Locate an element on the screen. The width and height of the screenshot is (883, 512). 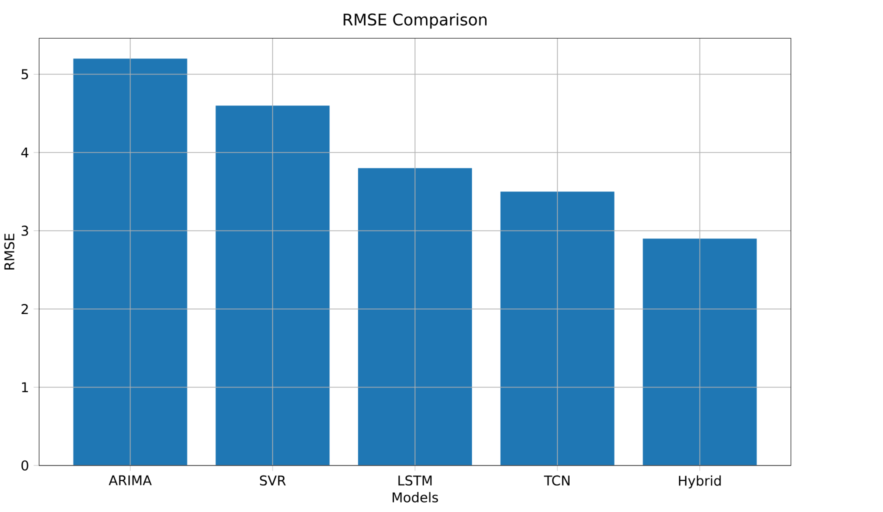
x-axis-title: Models is located at coordinates (415, 497).